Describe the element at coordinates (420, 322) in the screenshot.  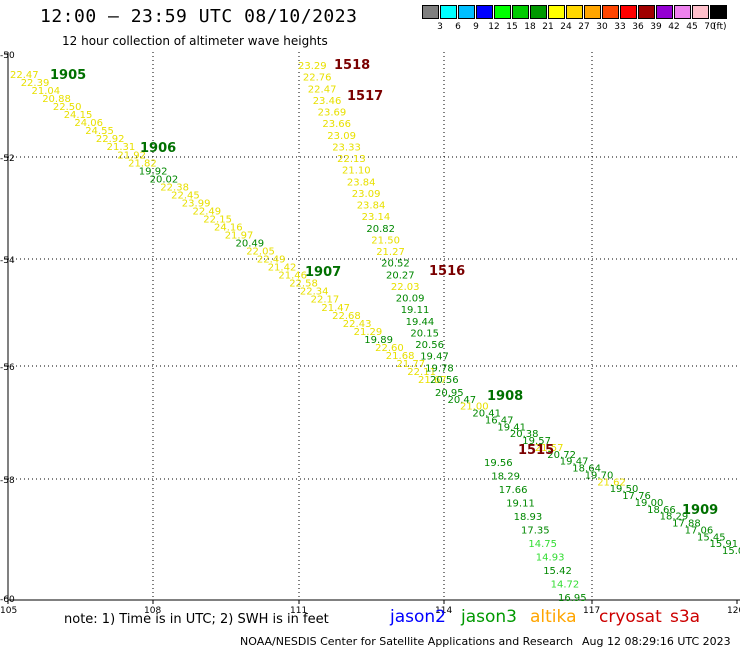
I see `wave-height-value: 19.44` at that location.